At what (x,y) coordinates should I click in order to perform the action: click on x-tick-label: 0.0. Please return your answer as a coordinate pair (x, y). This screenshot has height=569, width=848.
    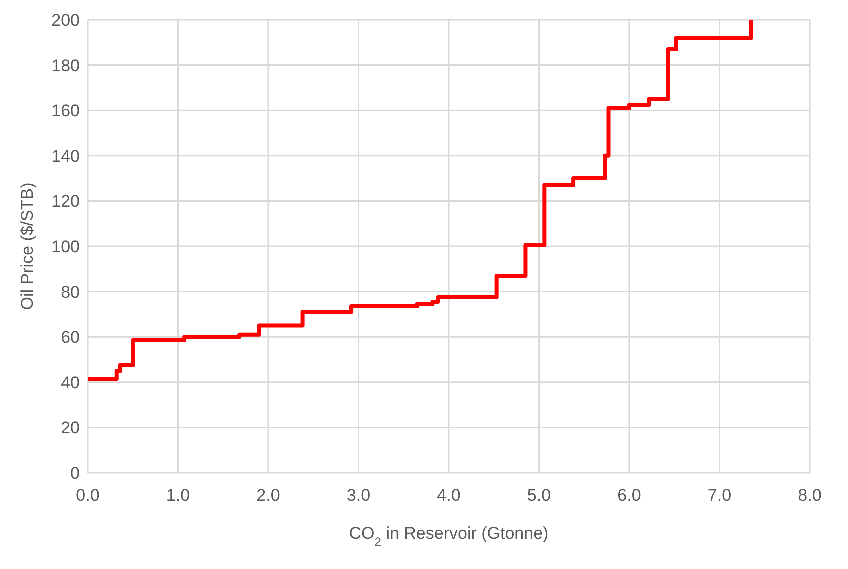
    Looking at the image, I should click on (88, 496).